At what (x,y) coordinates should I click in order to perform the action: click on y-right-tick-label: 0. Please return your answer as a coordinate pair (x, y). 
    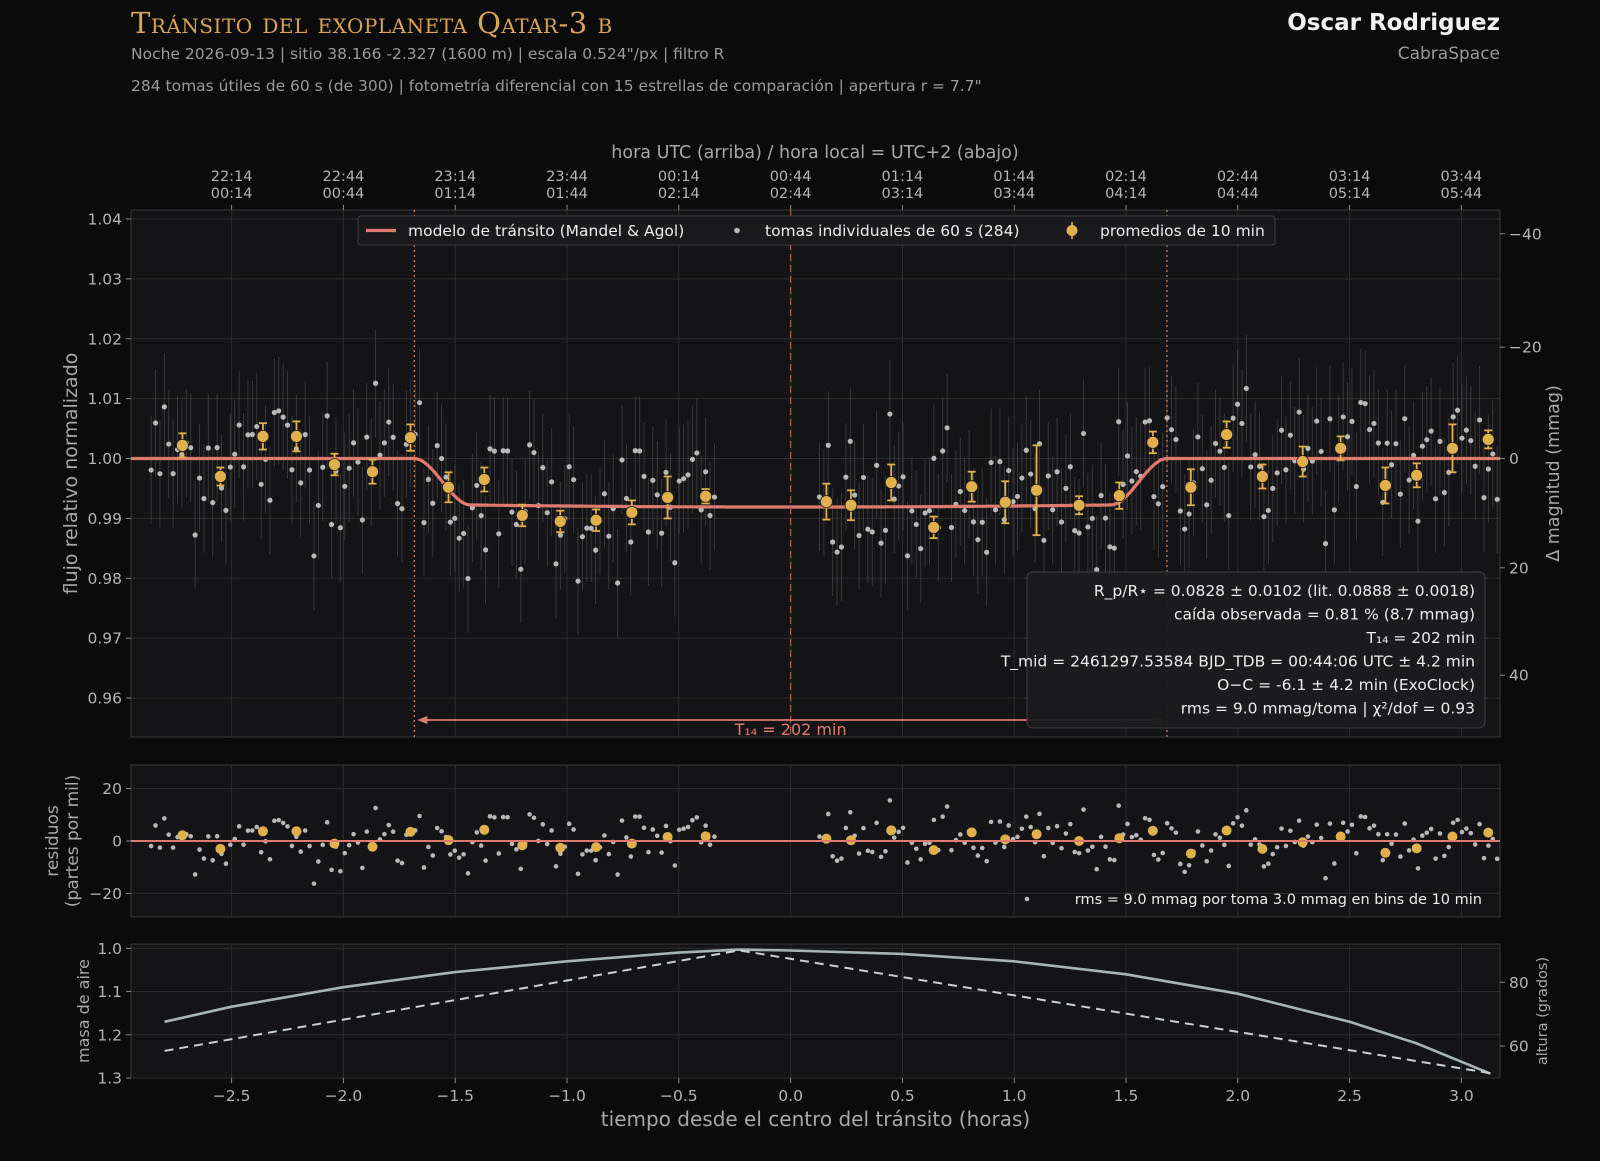
    Looking at the image, I should click on (1514, 459).